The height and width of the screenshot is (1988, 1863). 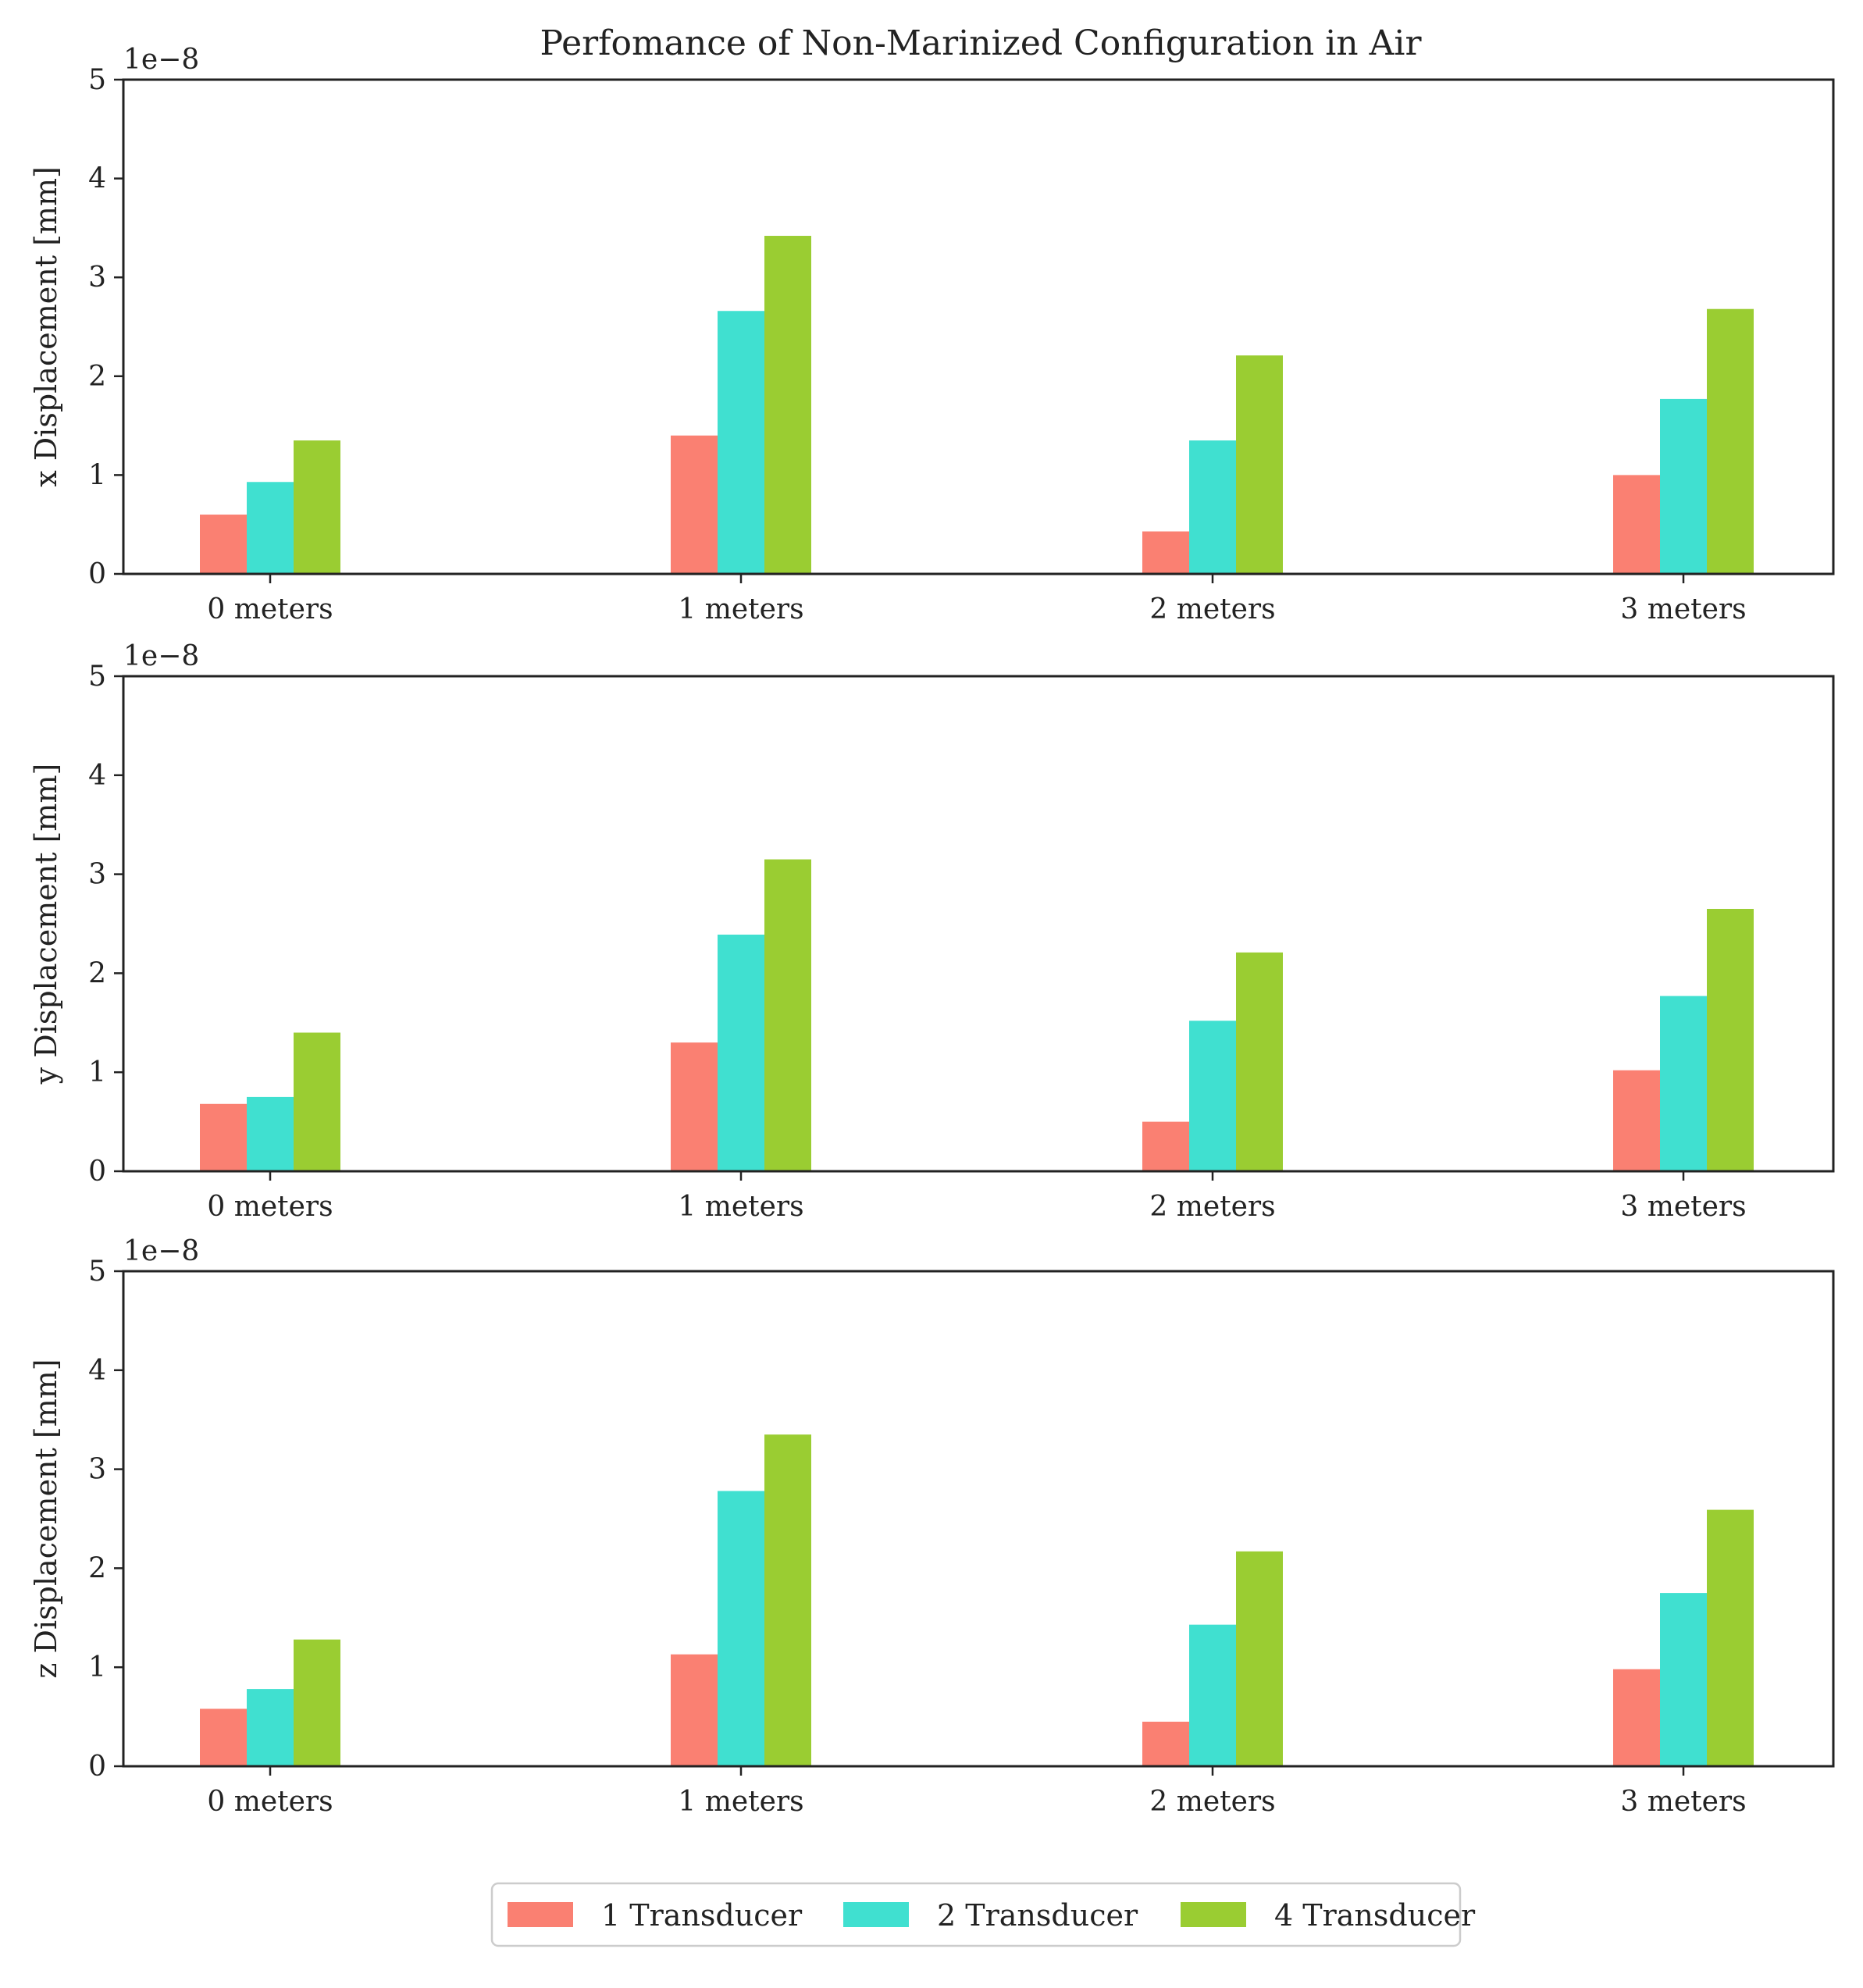 What do you see at coordinates (702, 1915) in the screenshot?
I see `legend-label-1: 1 Transducer` at bounding box center [702, 1915].